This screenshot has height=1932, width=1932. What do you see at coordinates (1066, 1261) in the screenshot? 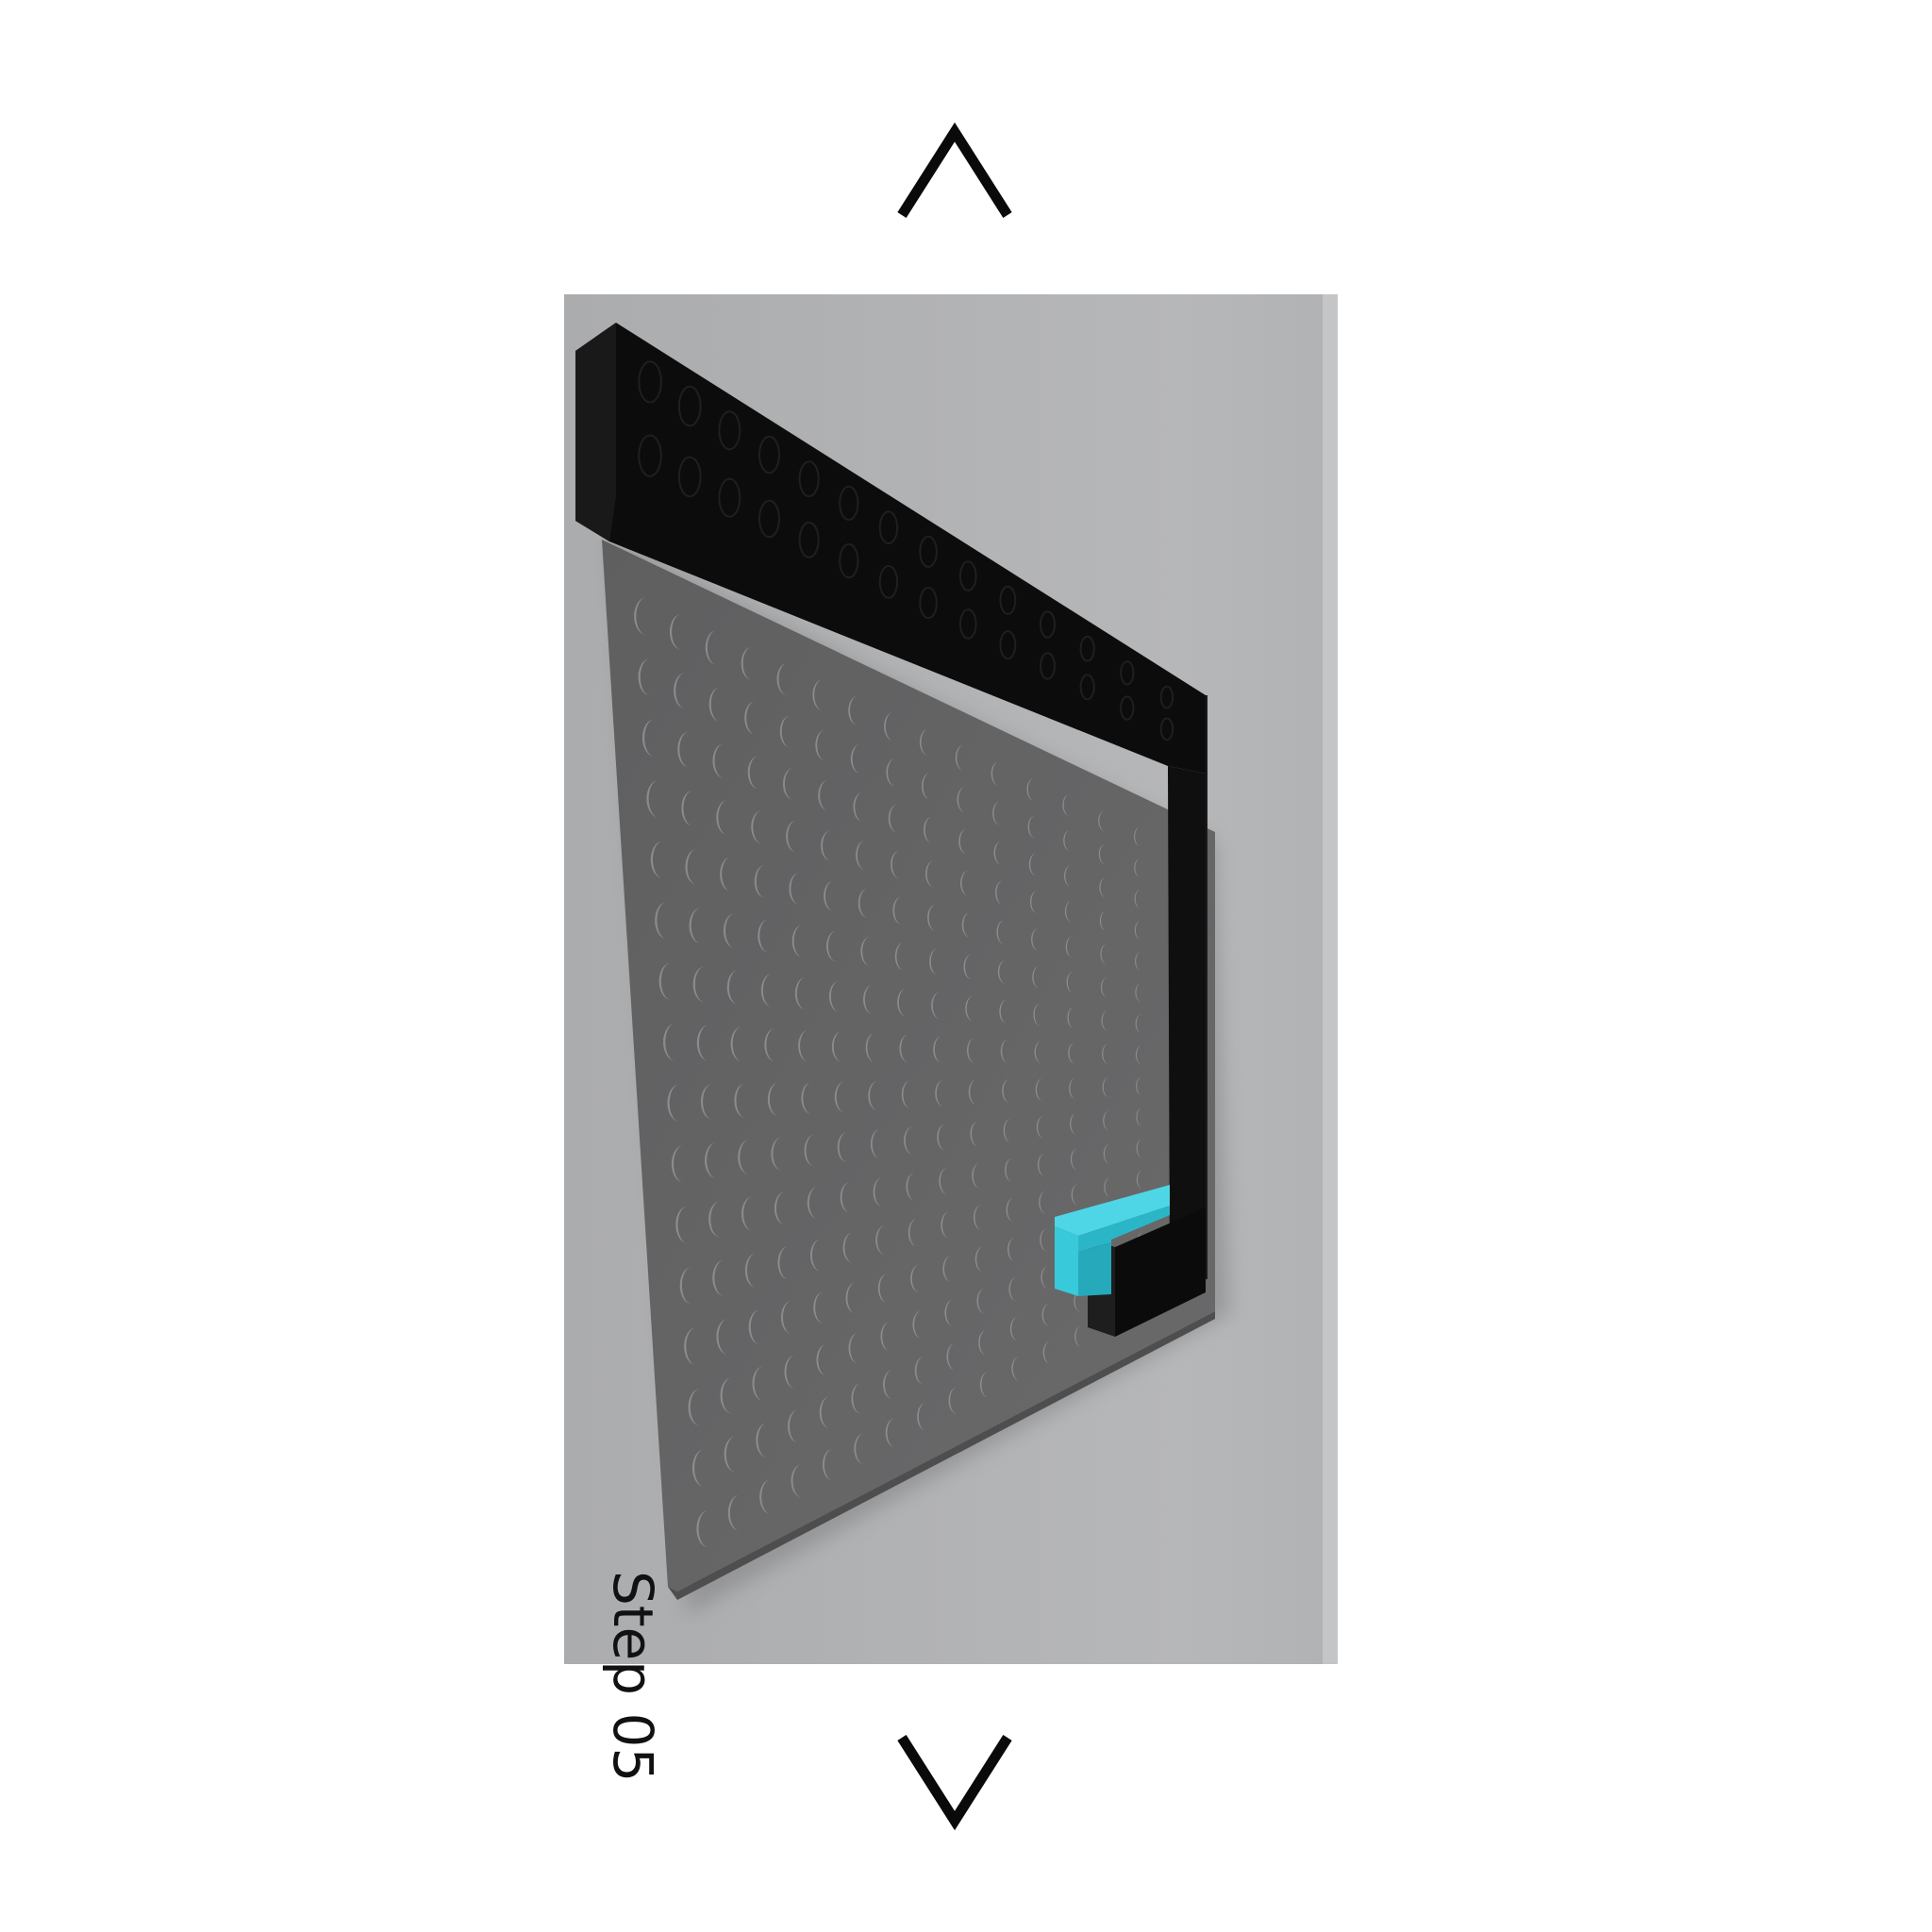
I see `cyan-brick-front` at bounding box center [1066, 1261].